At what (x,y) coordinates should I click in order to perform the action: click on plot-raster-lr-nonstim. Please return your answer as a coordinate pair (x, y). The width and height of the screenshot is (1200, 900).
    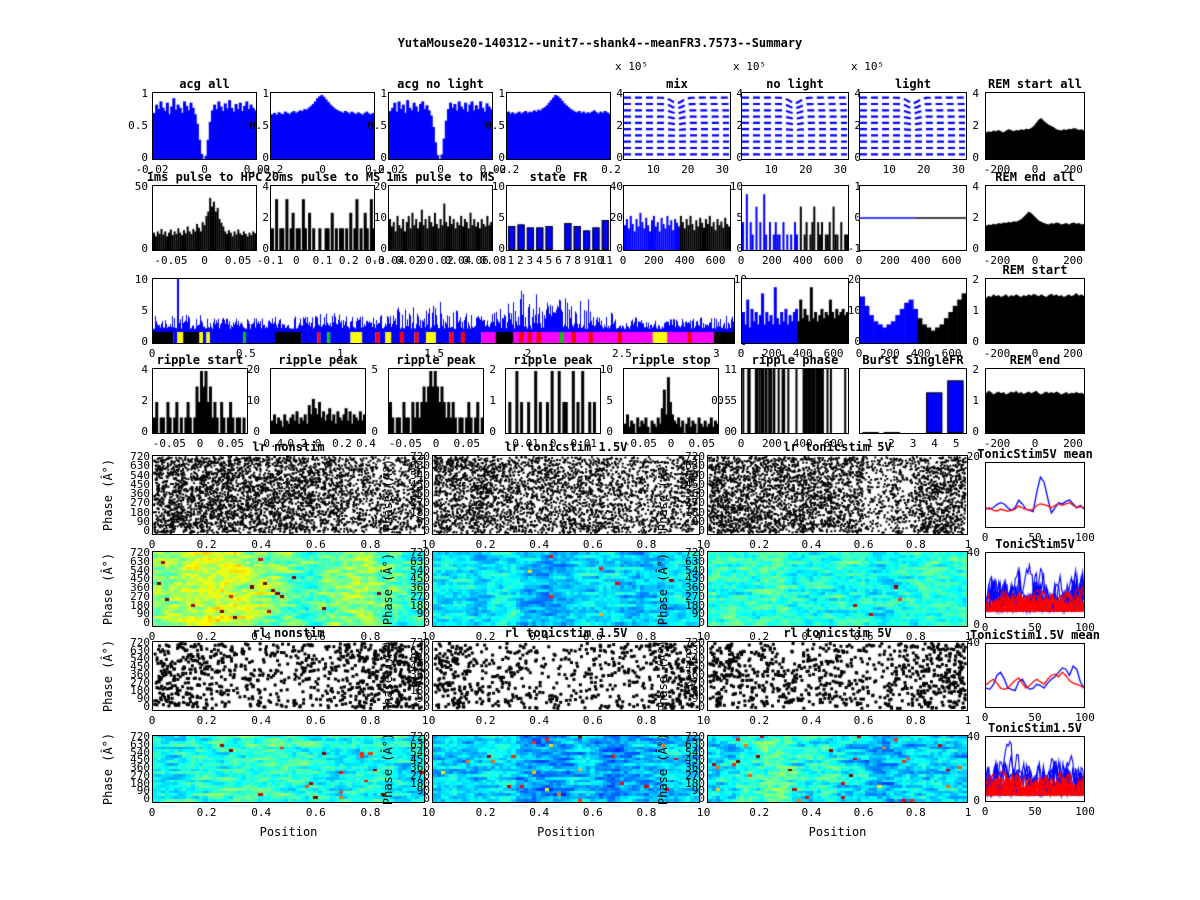
    Looking at the image, I should click on (288, 495).